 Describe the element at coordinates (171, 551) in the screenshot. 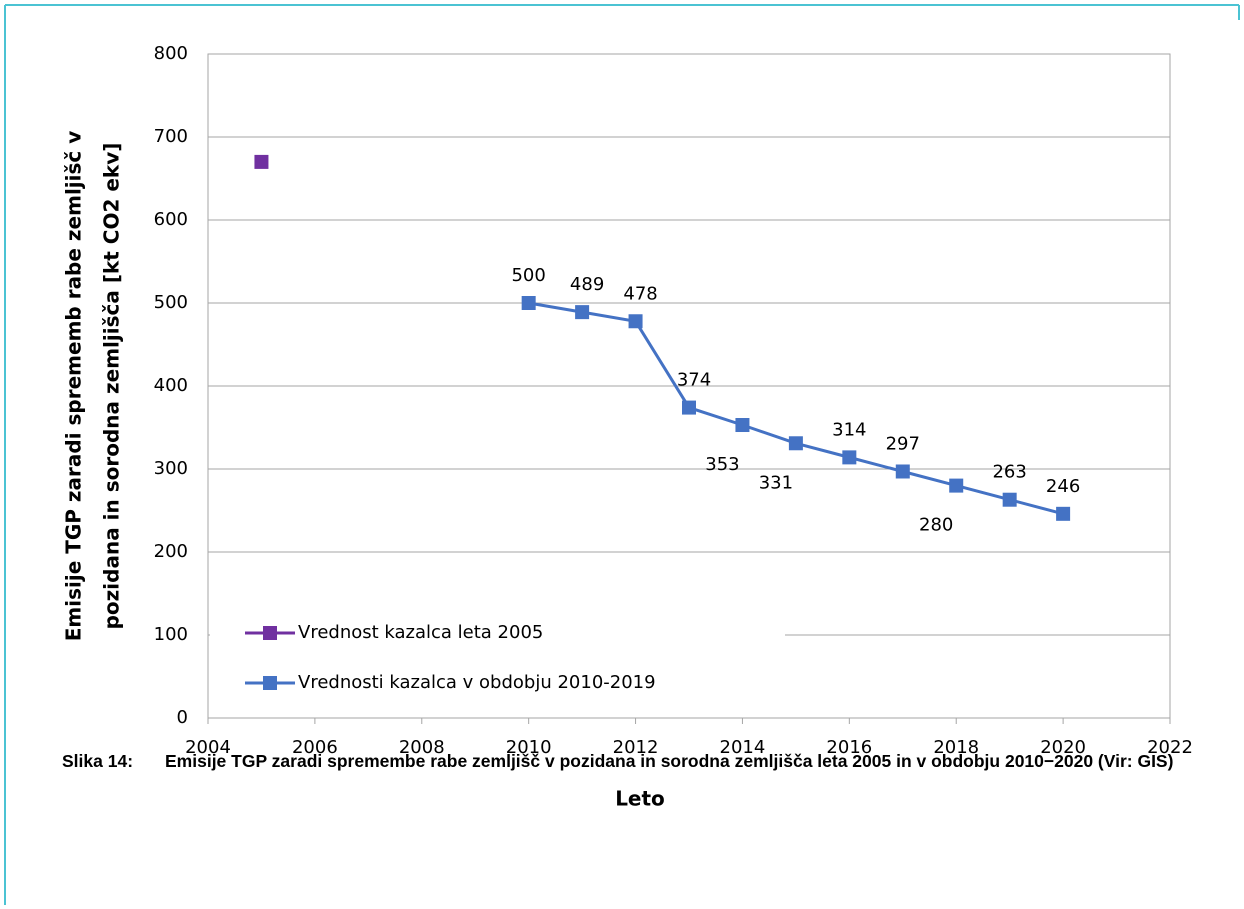

I see `y-tick-label: 200` at that location.